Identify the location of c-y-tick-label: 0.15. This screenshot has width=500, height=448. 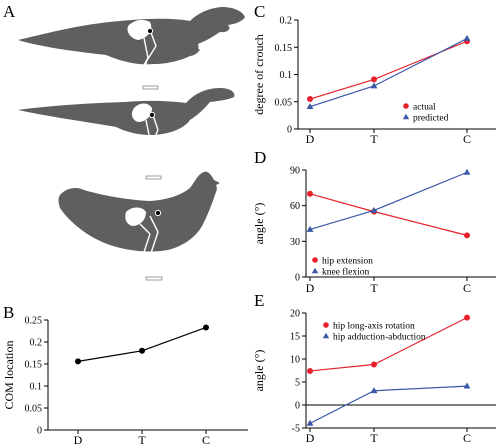
(284, 48).